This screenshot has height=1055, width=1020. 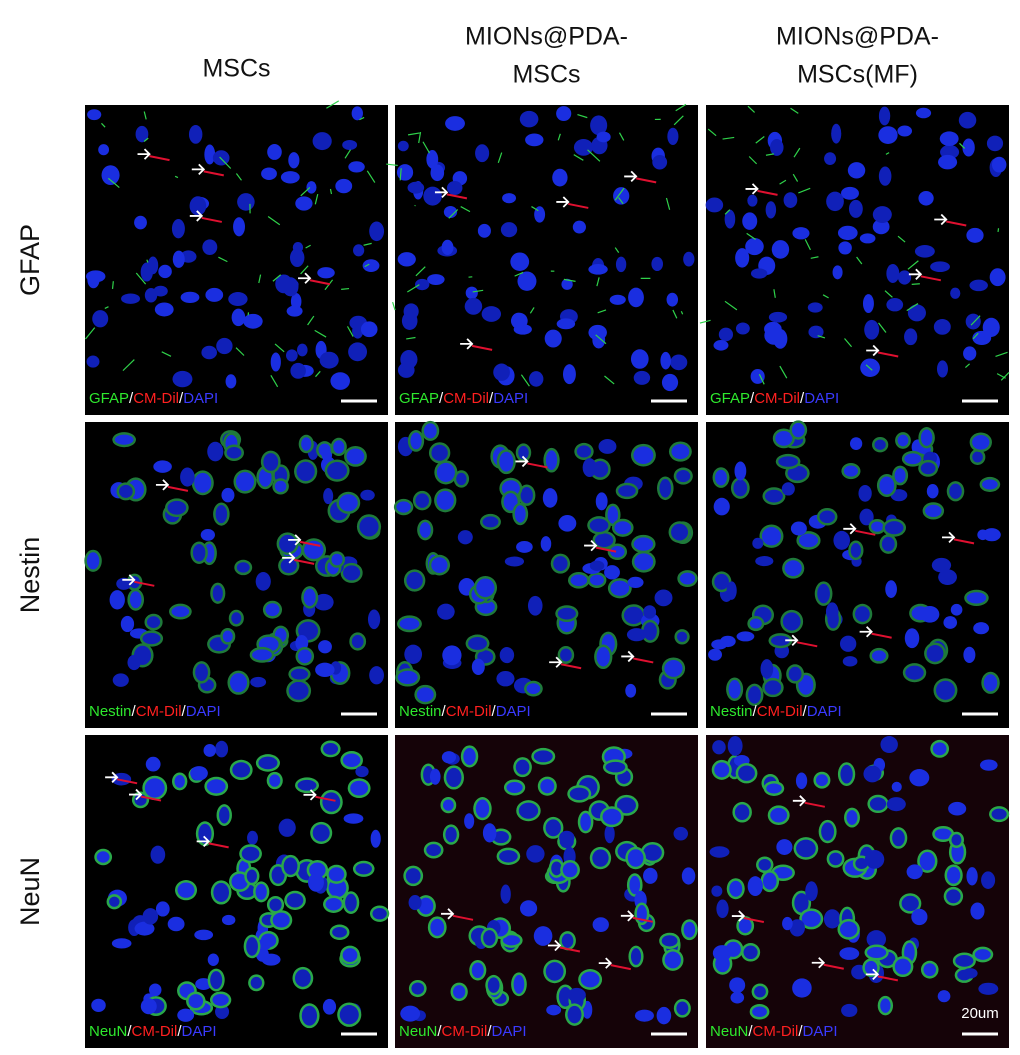 What do you see at coordinates (729, 1031) in the screenshot?
I see `stain-part: NeuN` at bounding box center [729, 1031].